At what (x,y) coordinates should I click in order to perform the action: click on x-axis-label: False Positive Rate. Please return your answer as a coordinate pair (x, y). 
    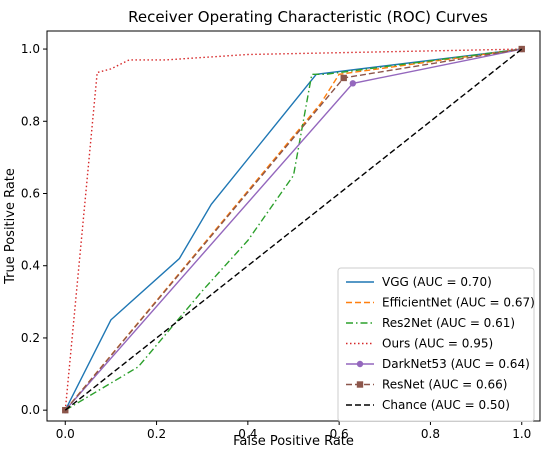
    Looking at the image, I should click on (293, 441).